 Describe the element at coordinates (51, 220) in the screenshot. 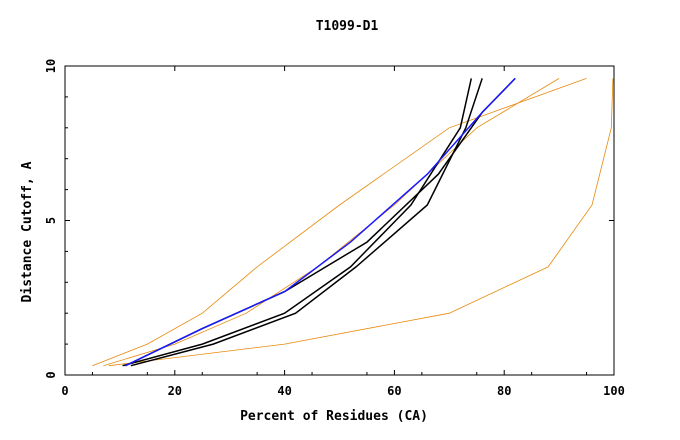

I see `y-tick-label: 5` at that location.